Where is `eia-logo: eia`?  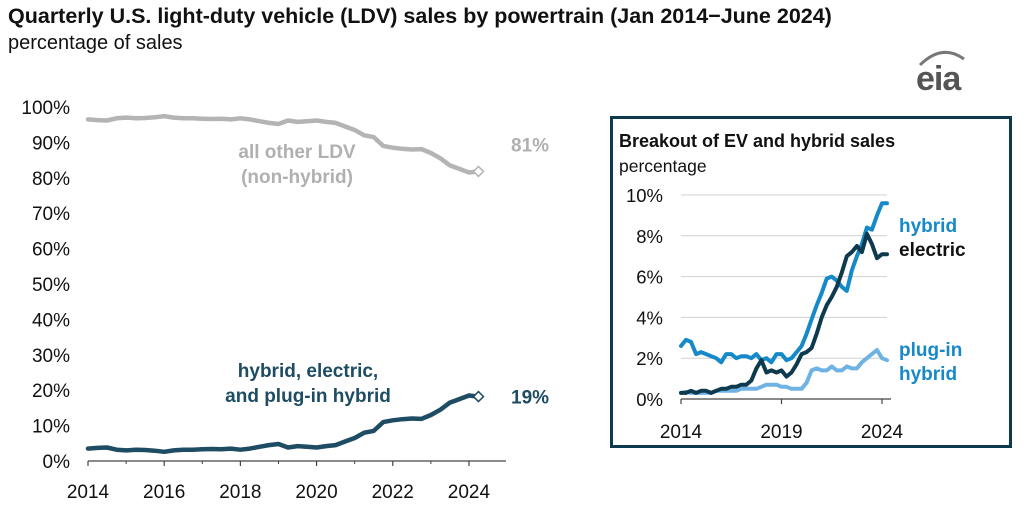 eia-logo: eia is located at coordinates (938, 79).